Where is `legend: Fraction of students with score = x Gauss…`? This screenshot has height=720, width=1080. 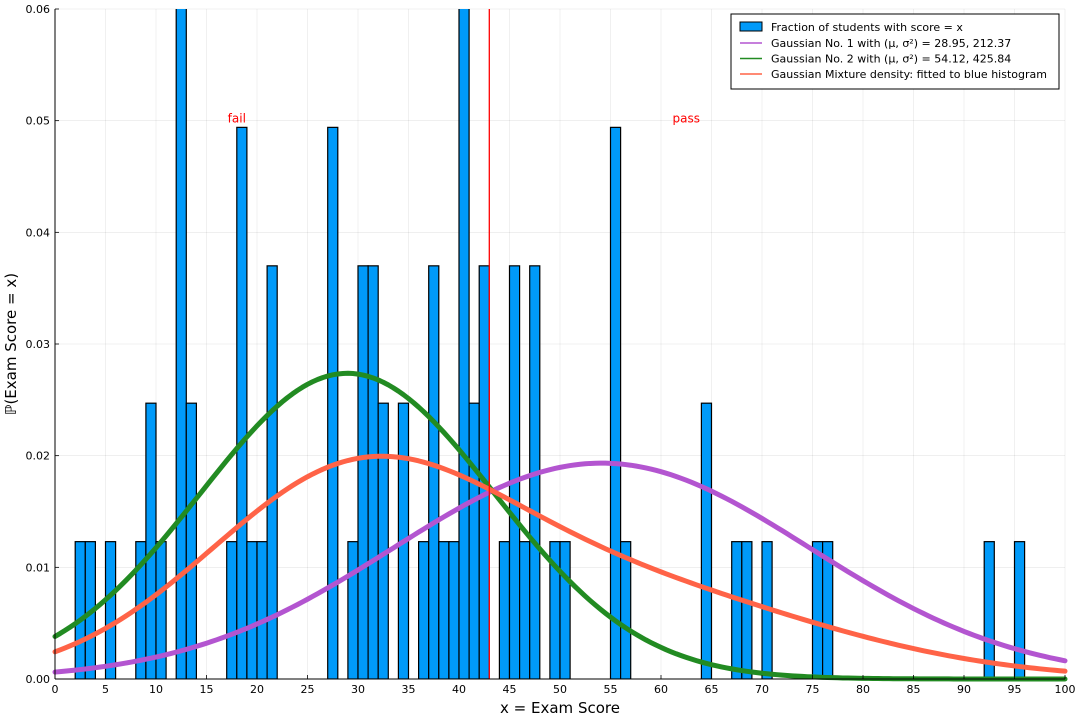
legend: Fraction of students with score = x Gauss… is located at coordinates (895, 51).